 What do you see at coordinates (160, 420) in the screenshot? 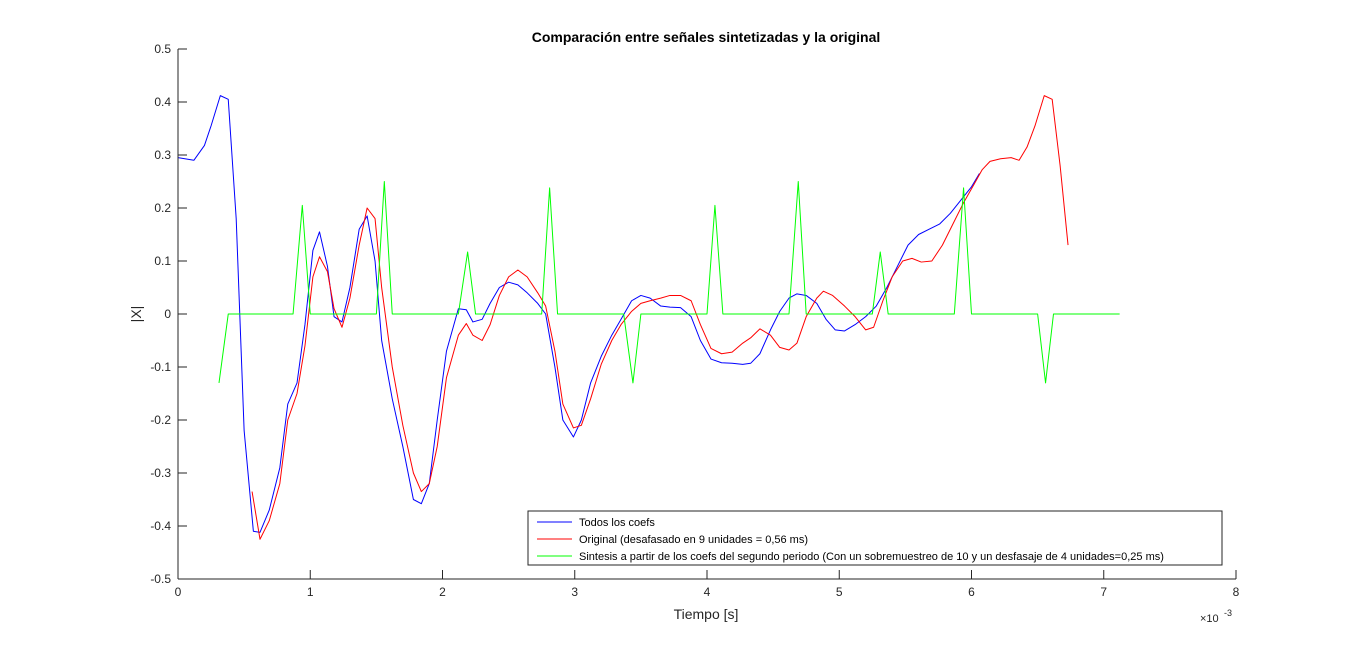
I see `y-tick-label: -0.2` at bounding box center [160, 420].